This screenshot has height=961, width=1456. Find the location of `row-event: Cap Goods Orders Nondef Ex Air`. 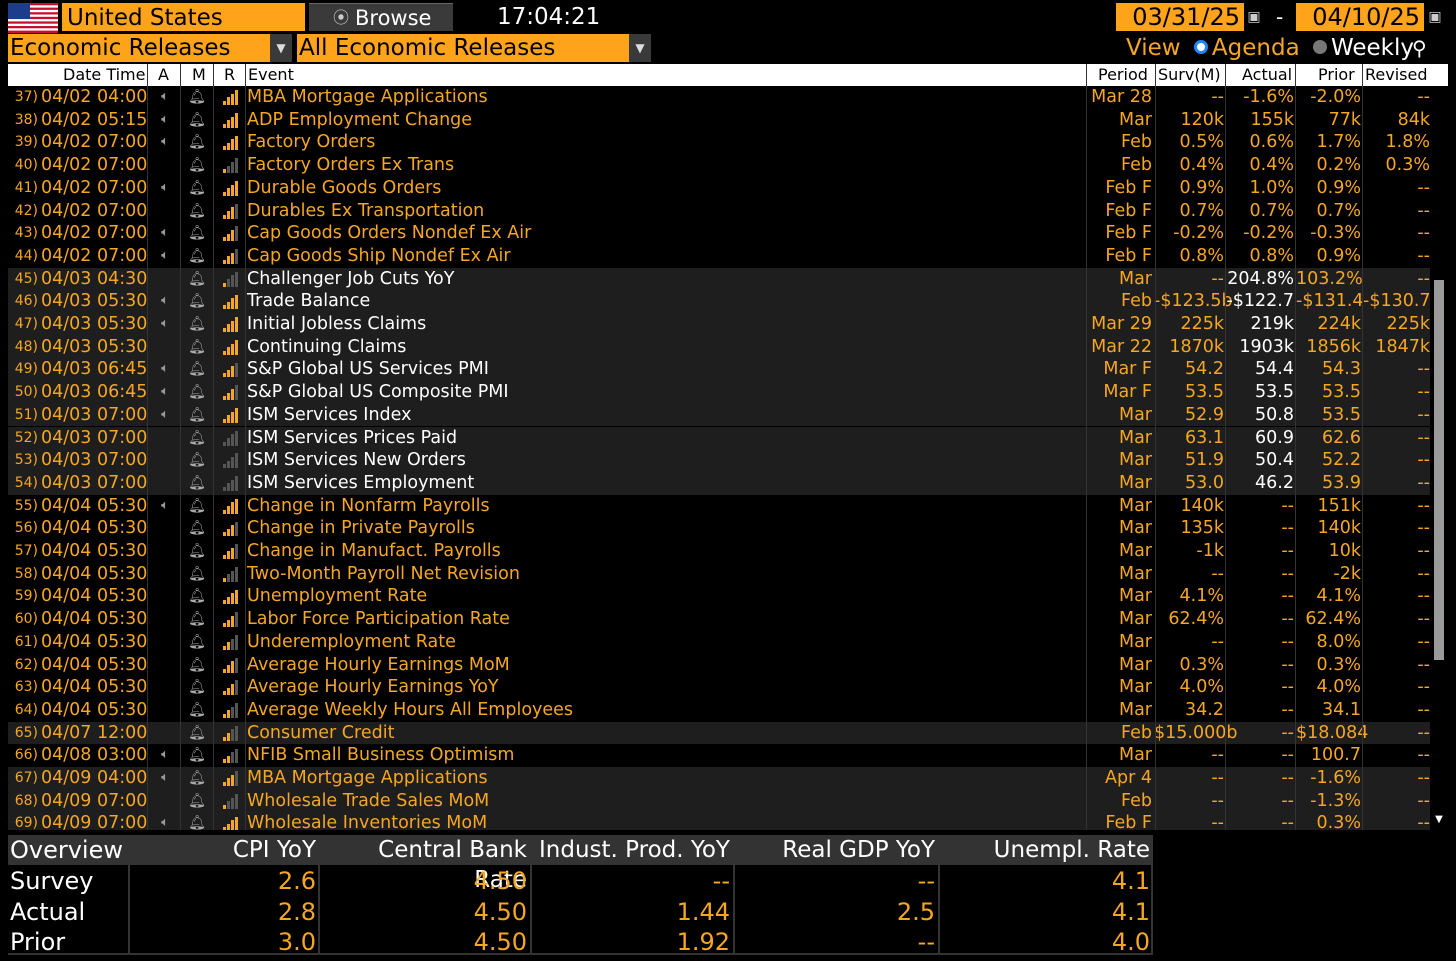

row-event: Cap Goods Orders Nondef Ex Air is located at coordinates (389, 233).